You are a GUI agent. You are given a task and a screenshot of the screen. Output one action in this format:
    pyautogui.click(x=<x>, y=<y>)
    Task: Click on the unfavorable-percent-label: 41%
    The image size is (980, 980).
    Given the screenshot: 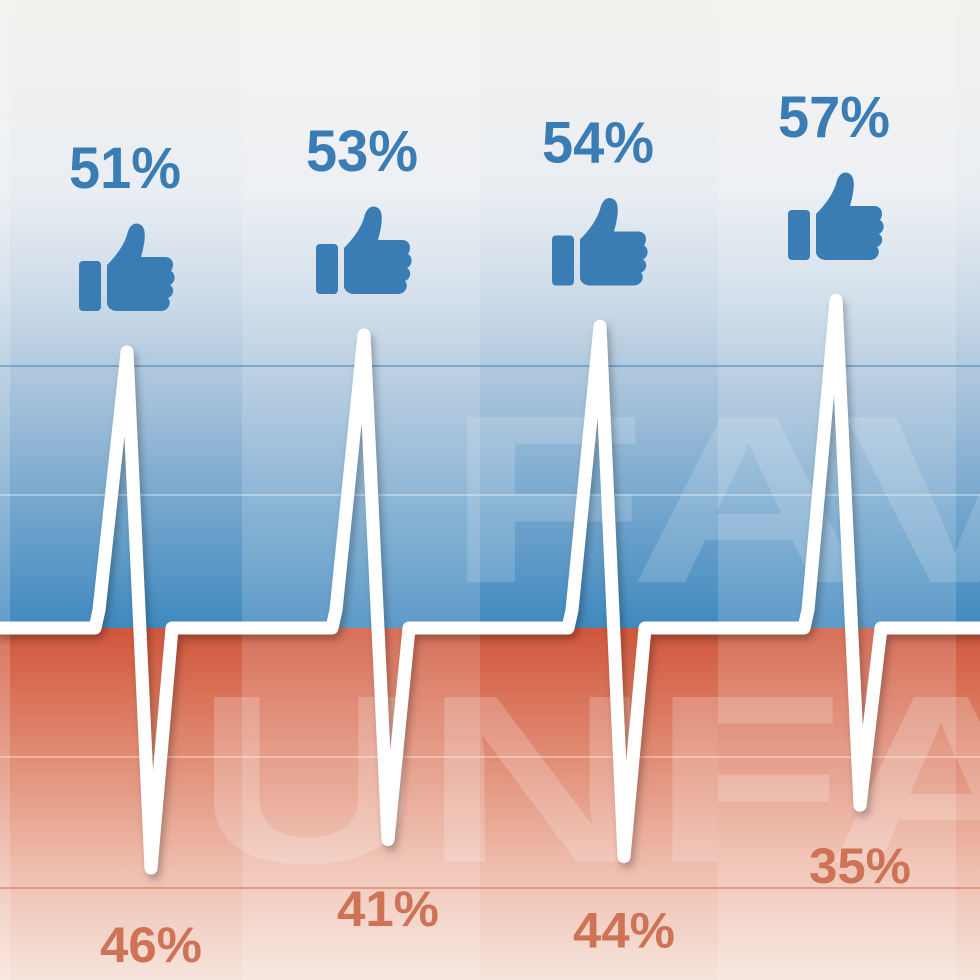 What is the action you would take?
    pyautogui.click(x=388, y=909)
    